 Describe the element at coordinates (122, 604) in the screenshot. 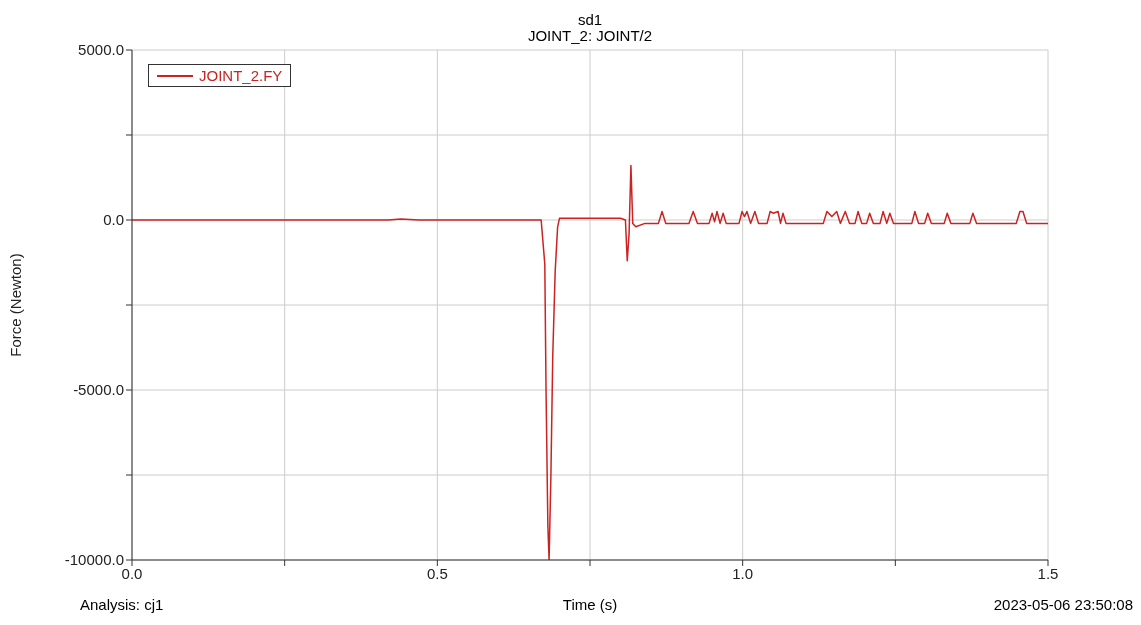

I see `text: Analysis: cj1` at that location.